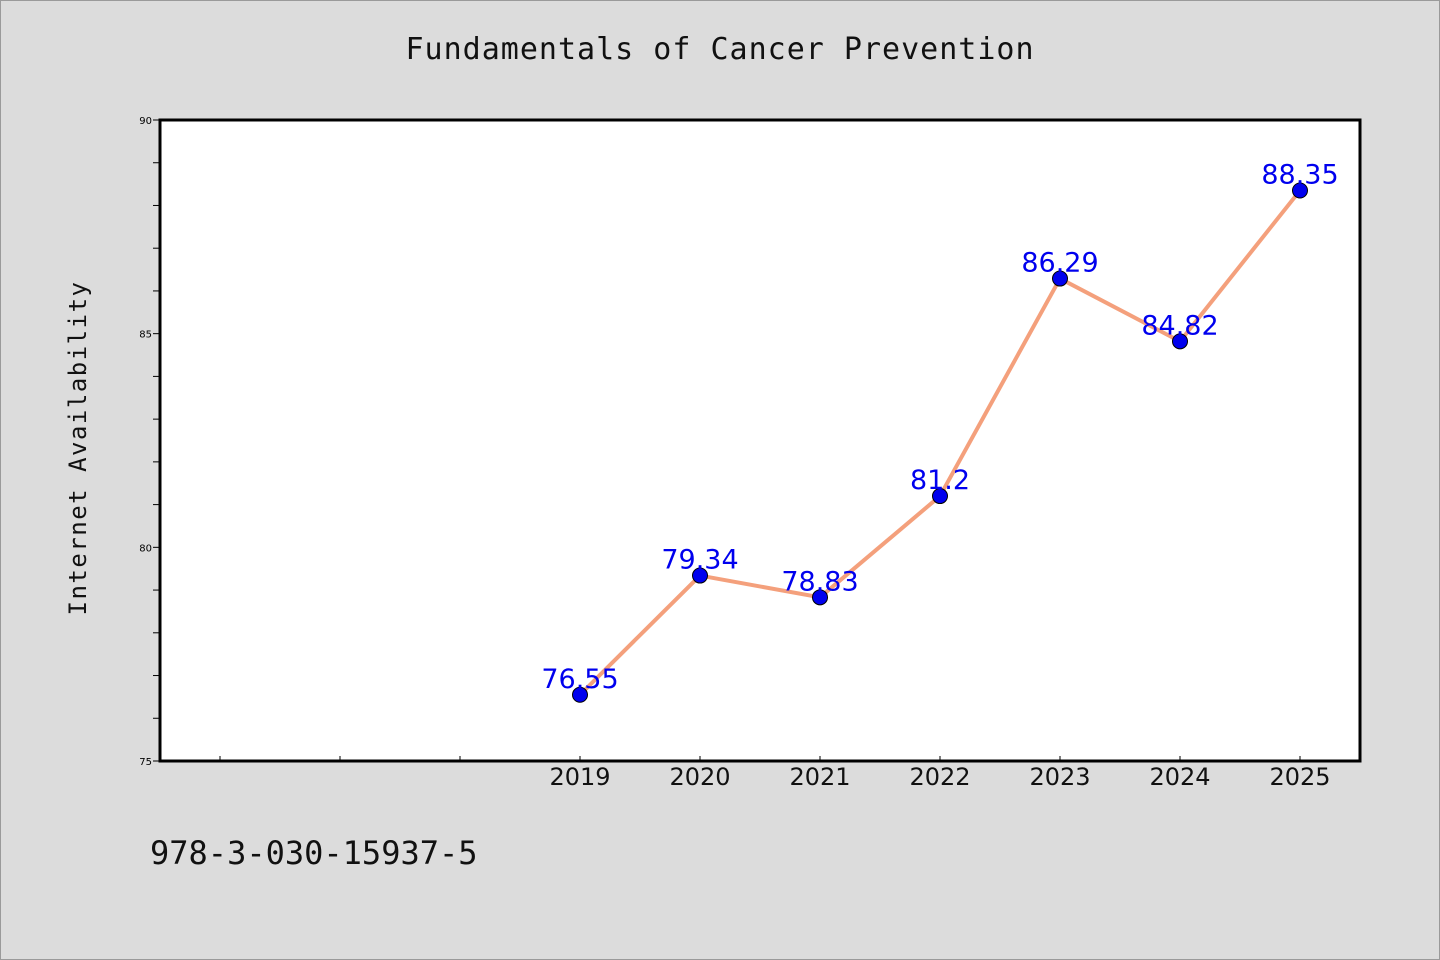 This screenshot has height=960, width=1440. What do you see at coordinates (1299, 777) in the screenshot?
I see `x-tick-label: 2025` at bounding box center [1299, 777].